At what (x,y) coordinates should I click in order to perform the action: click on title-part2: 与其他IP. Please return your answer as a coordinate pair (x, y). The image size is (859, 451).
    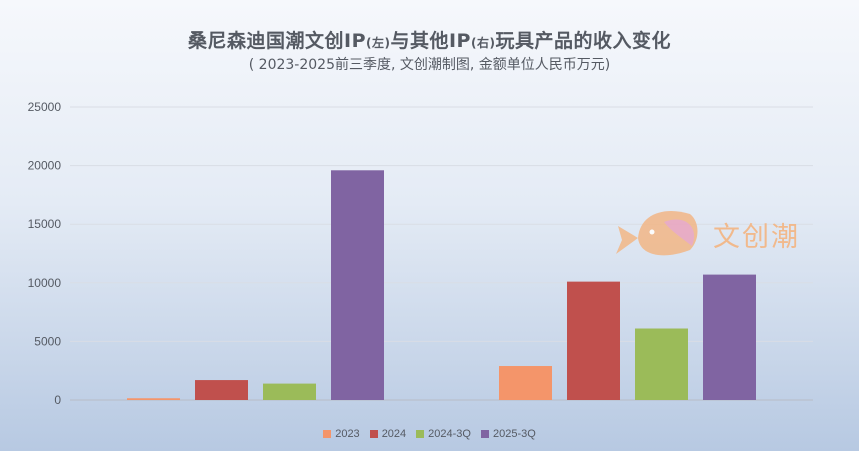
    Looking at the image, I should click on (430, 41).